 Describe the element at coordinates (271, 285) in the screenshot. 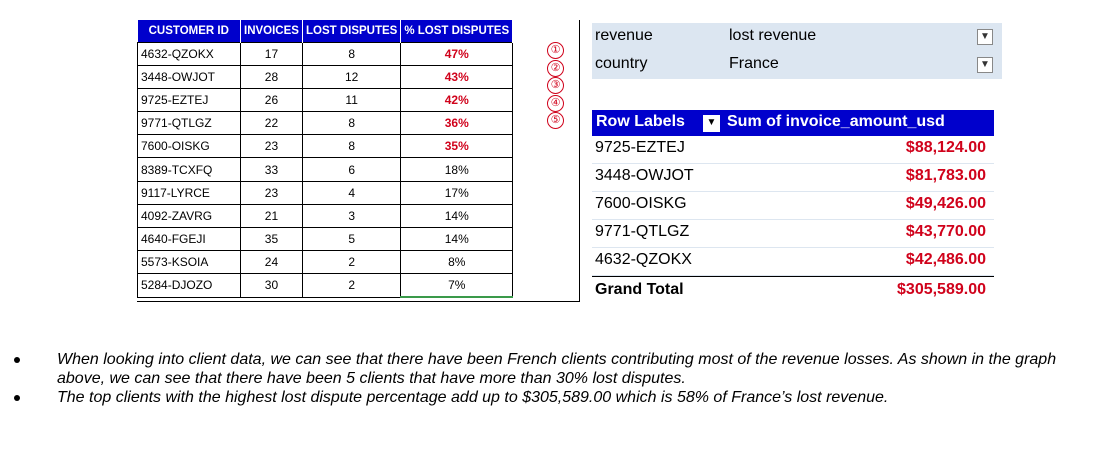

I see `invoices-cell: 30` at that location.